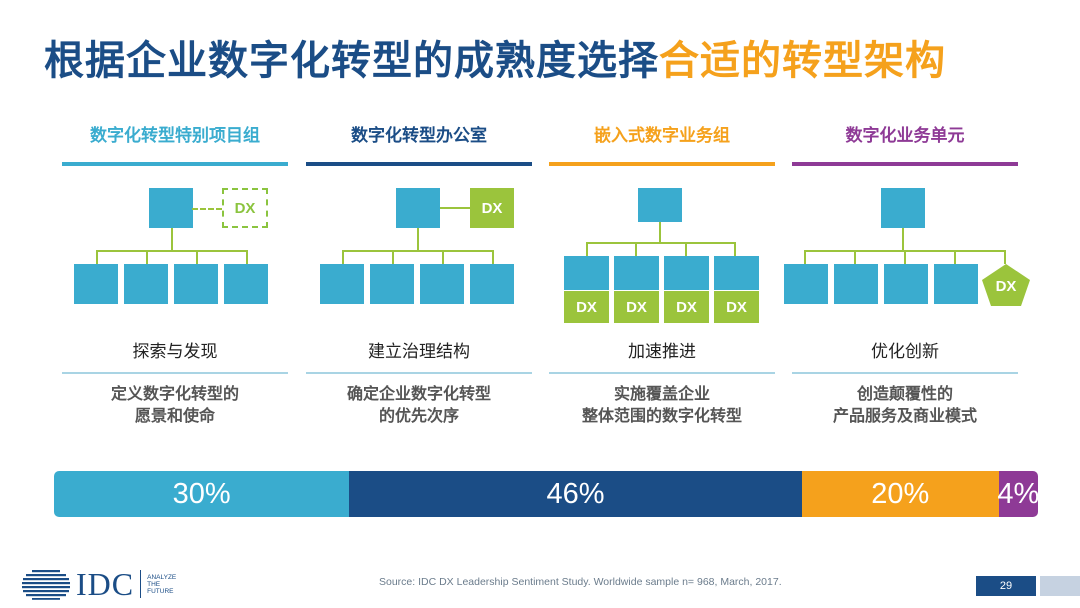 This screenshot has width=1080, height=608. Describe the element at coordinates (141, 584) in the screenshot. I see `logo-divider` at that location.